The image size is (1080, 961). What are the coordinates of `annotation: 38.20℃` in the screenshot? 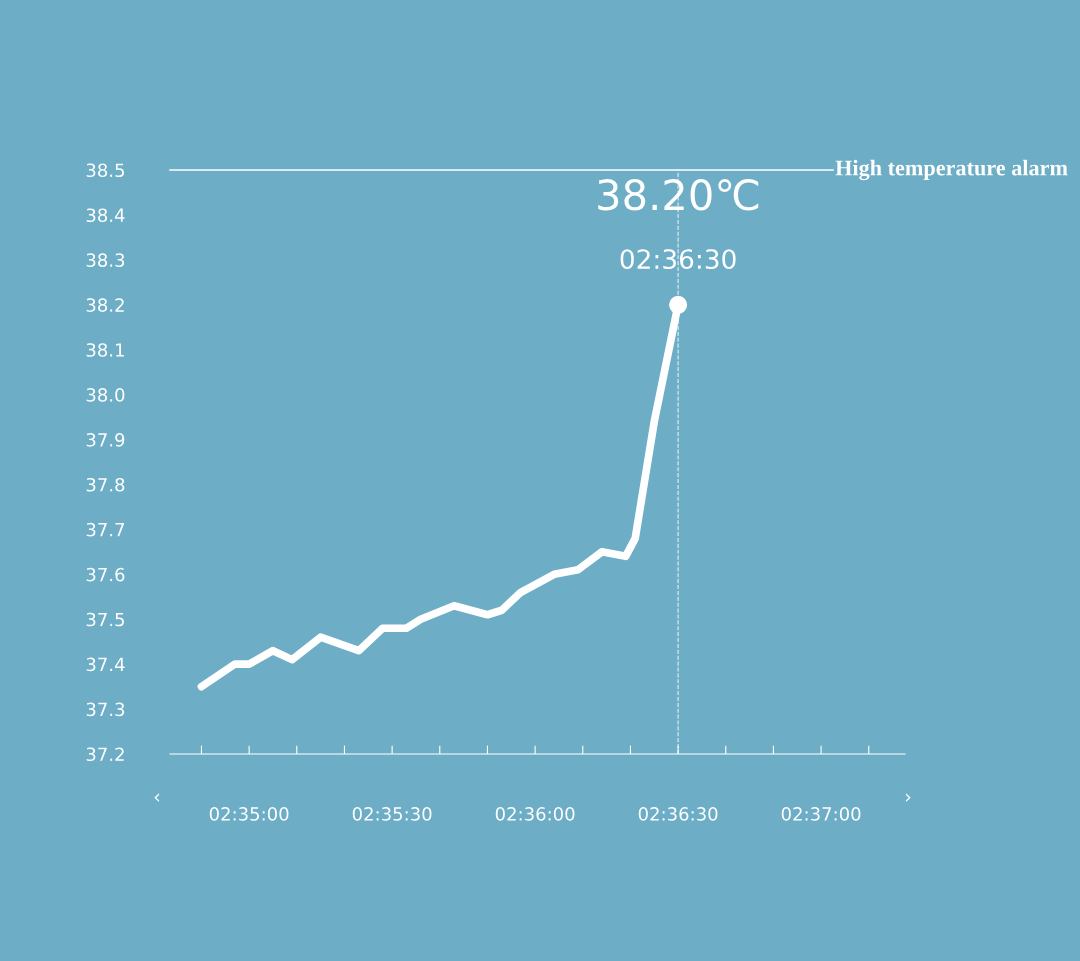 It's located at (678, 195).